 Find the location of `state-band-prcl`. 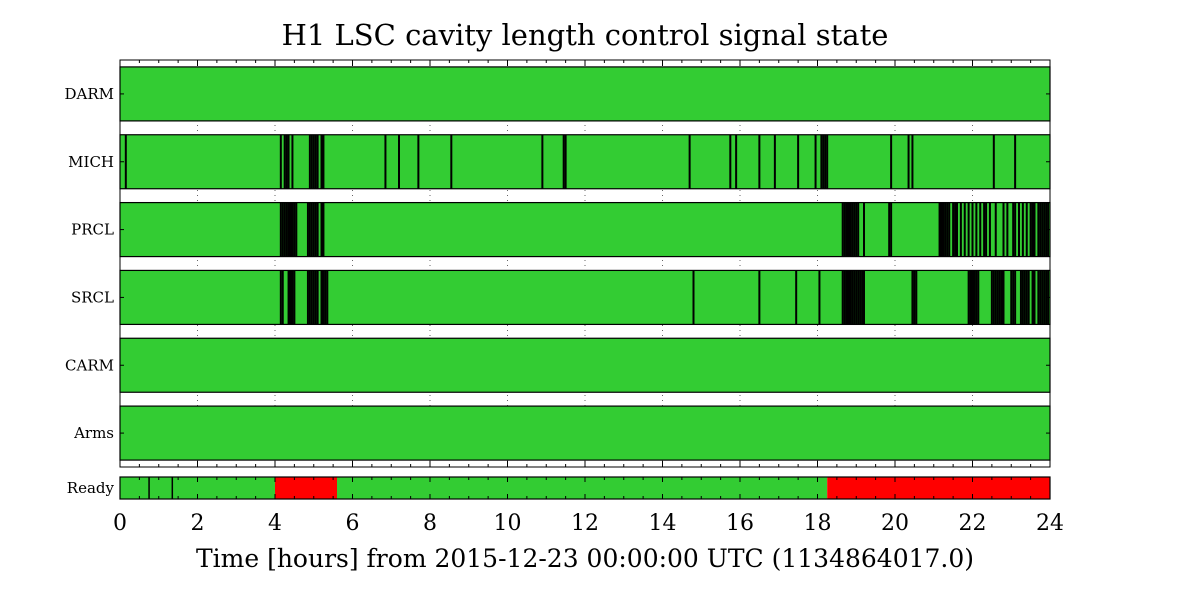

state-band-prcl is located at coordinates (585, 229).